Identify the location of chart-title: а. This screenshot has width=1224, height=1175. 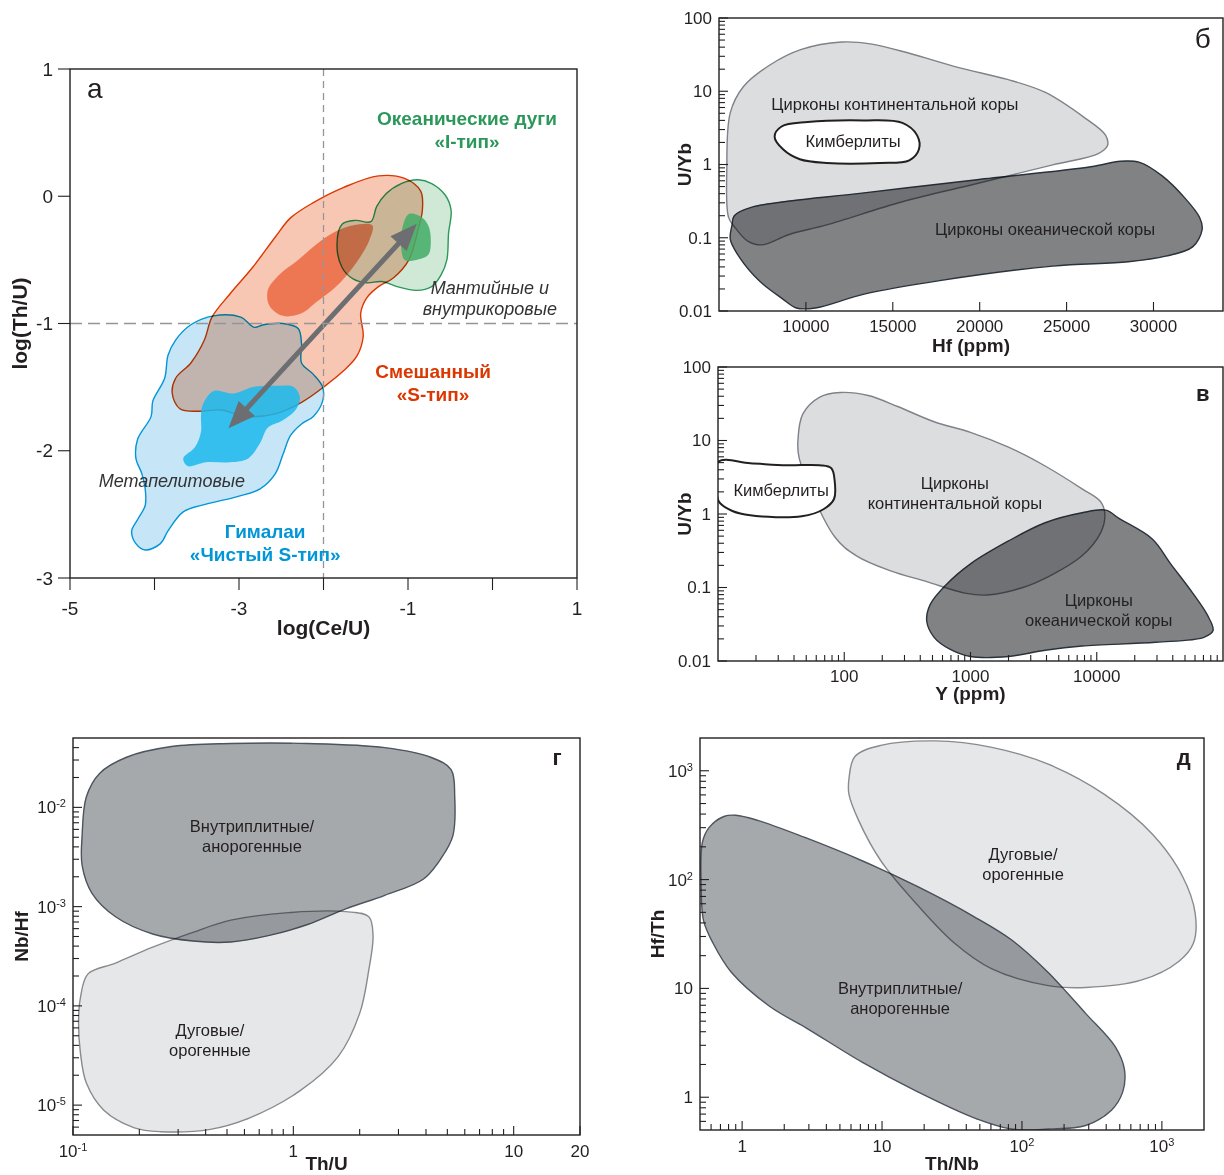
(95, 88).